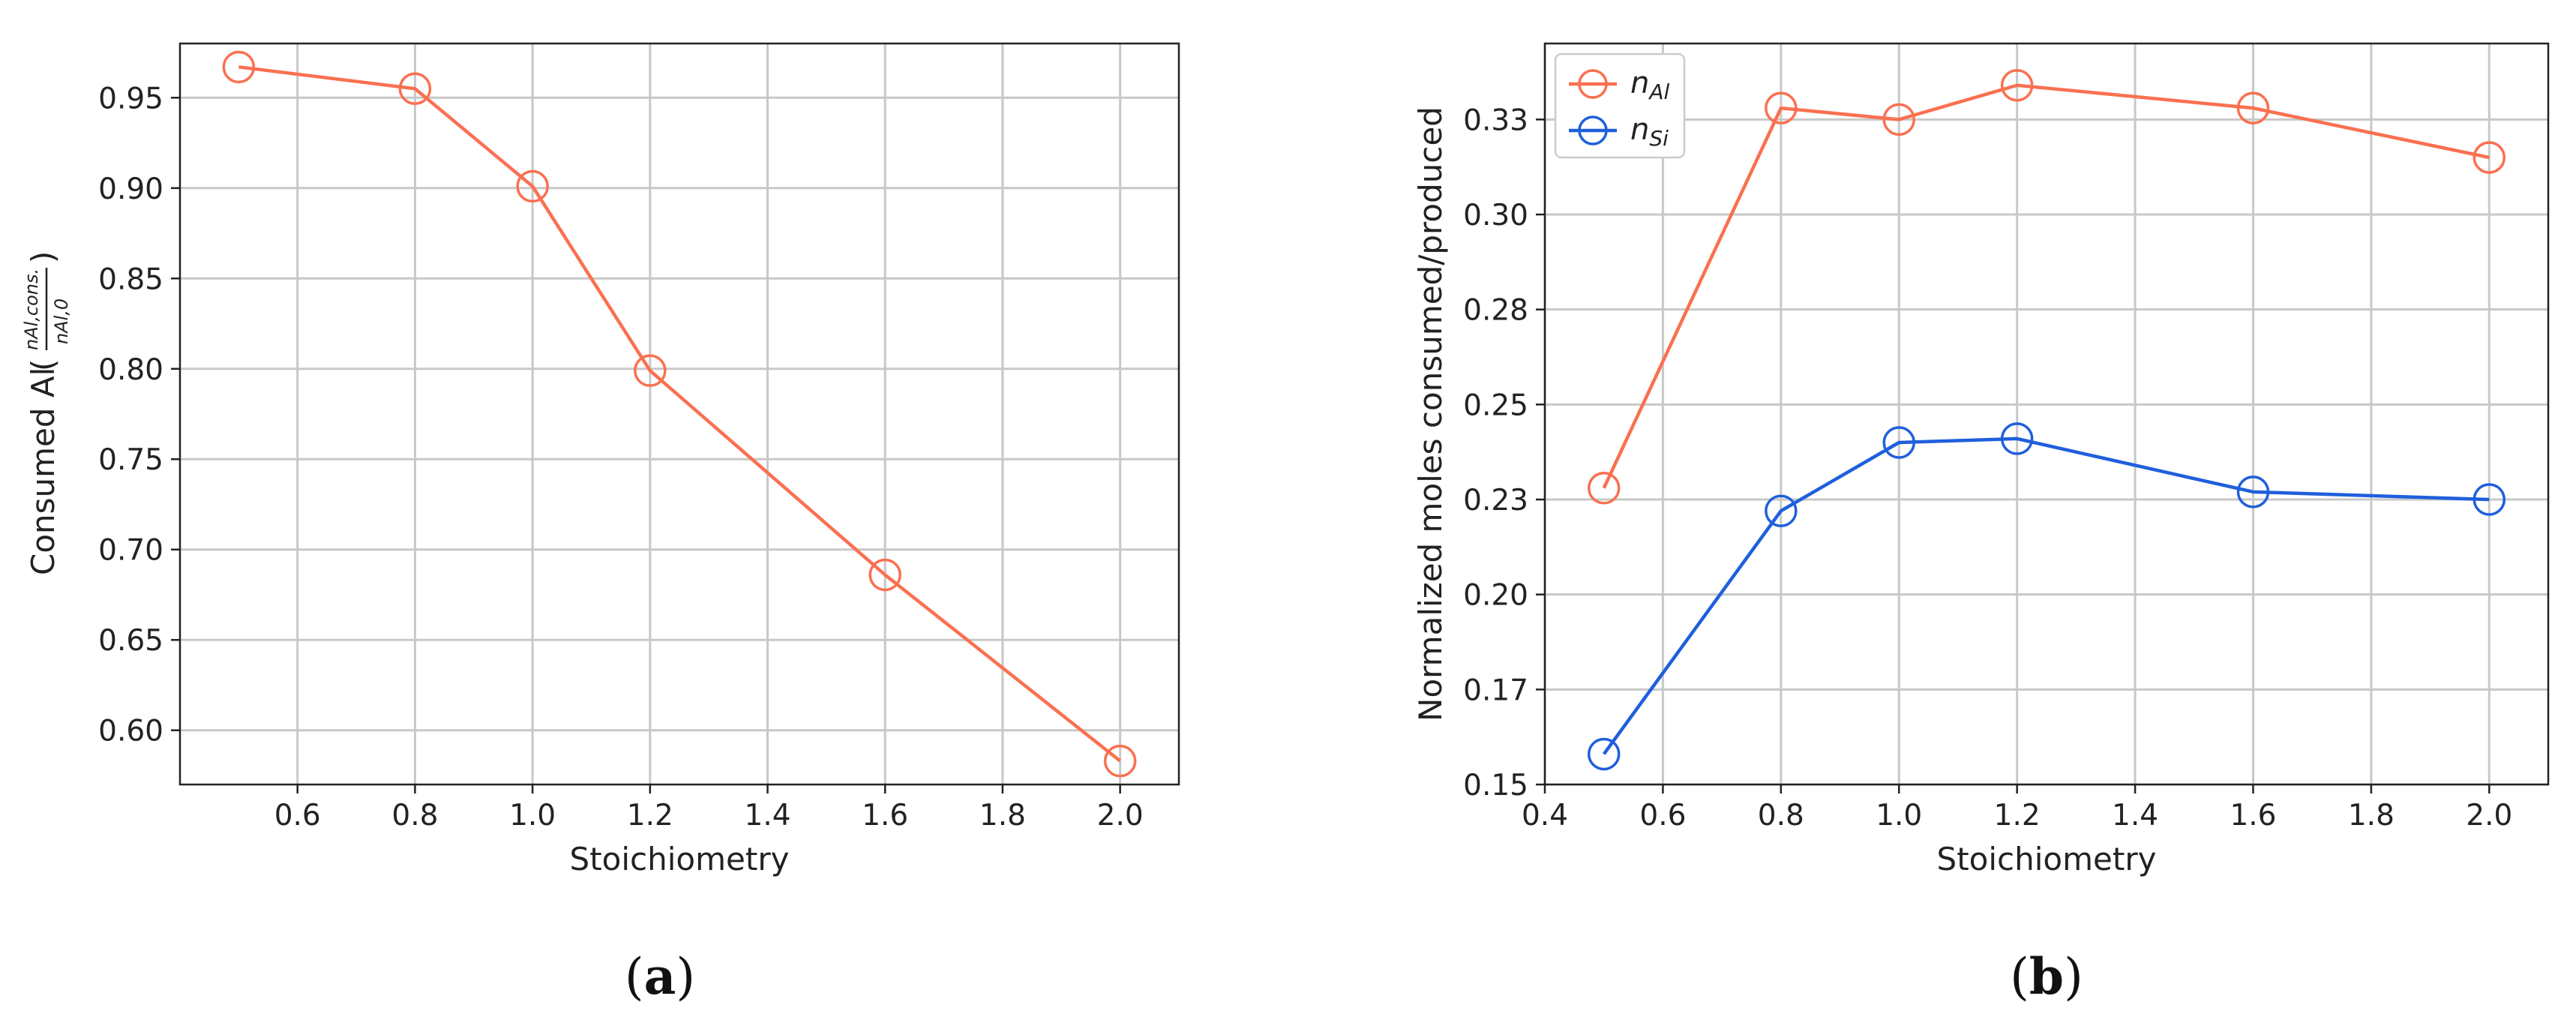  What do you see at coordinates (62, 321) in the screenshot?
I see `y-axis-fraction-denominator: nAl,0` at bounding box center [62, 321].